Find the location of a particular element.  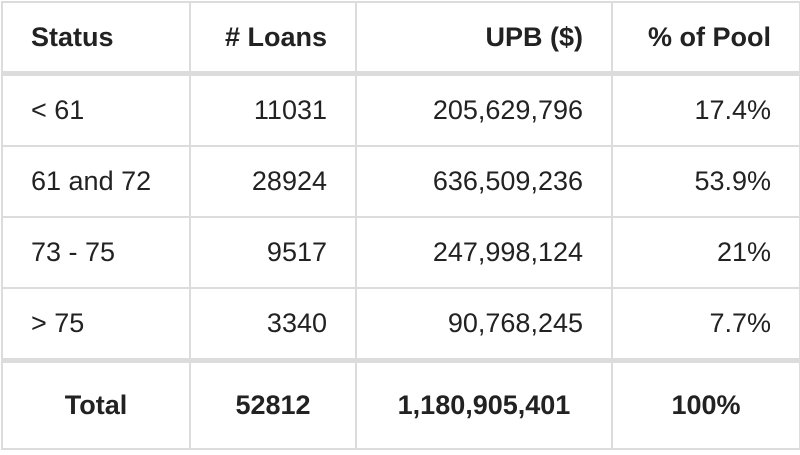

cell-pct: 7.7% is located at coordinates (705, 324).